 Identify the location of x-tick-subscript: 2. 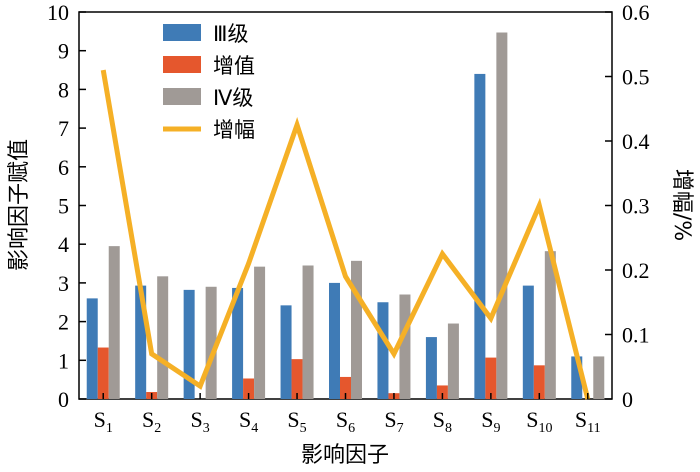
(157, 428).